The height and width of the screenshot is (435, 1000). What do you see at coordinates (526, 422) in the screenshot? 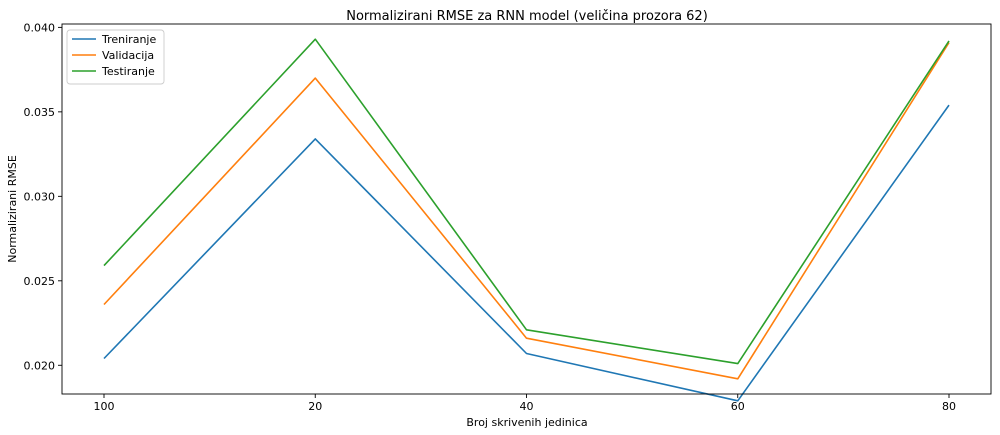
I see `x-axis-label: Broj skrivenih jedinica` at bounding box center [526, 422].